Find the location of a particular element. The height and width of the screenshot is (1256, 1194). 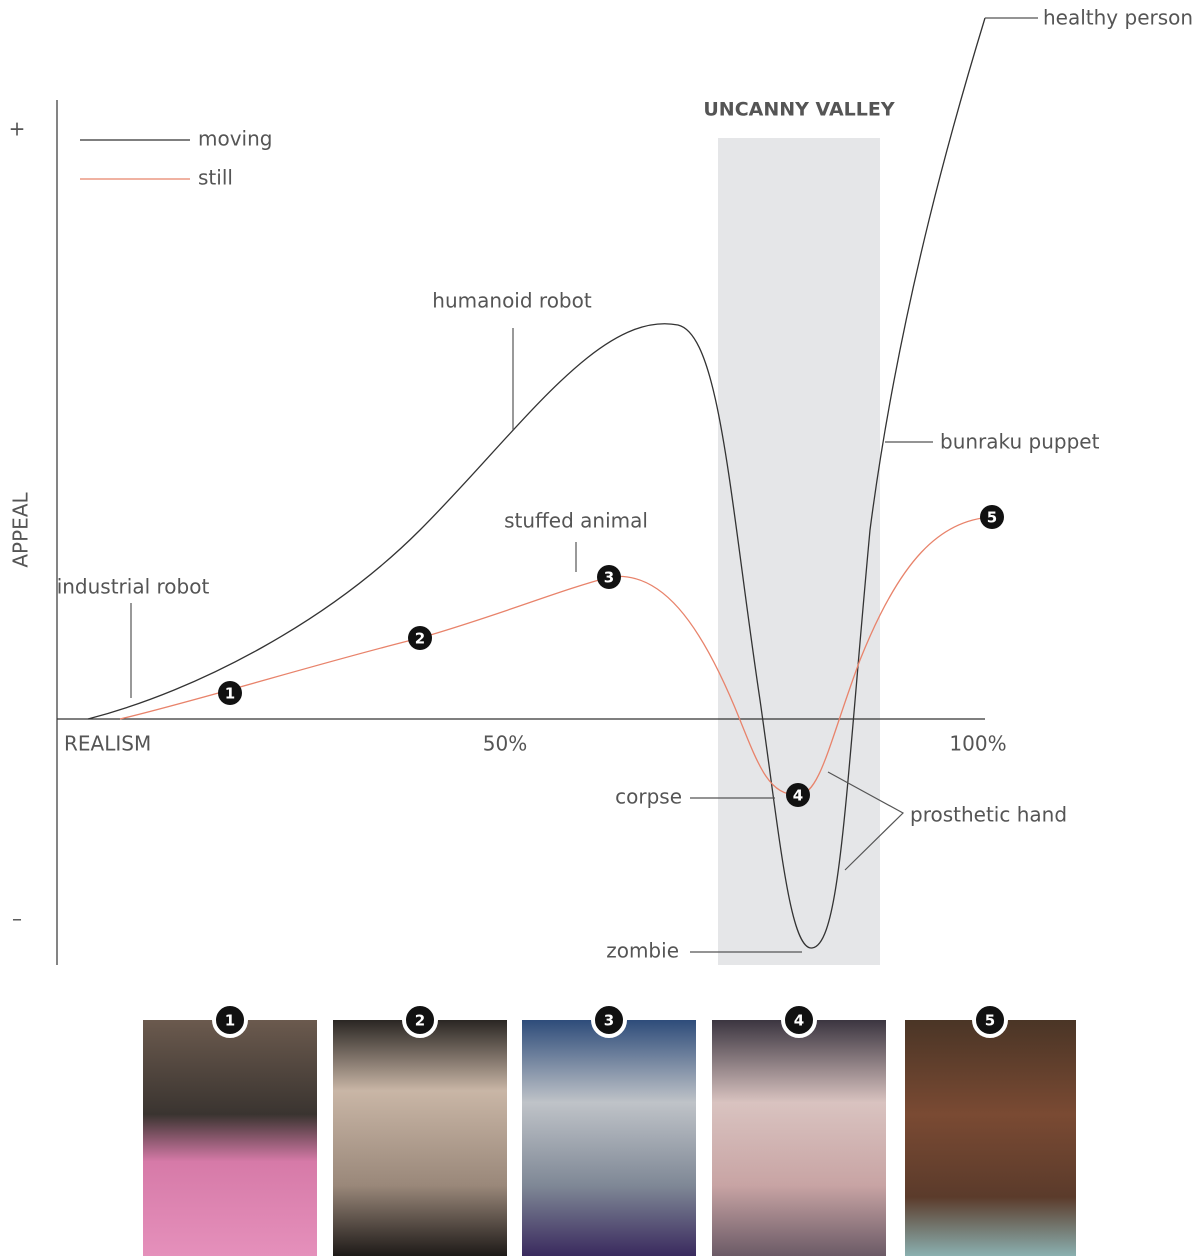

x-mid-label: 50% is located at coordinates (505, 744).